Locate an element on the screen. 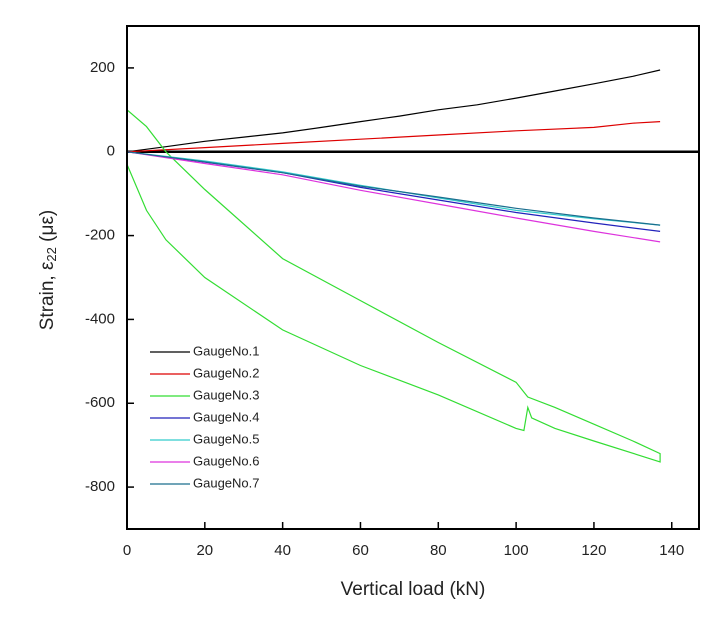 The height and width of the screenshot is (617, 719). y-label-unit: (με) is located at coordinates (47, 228).